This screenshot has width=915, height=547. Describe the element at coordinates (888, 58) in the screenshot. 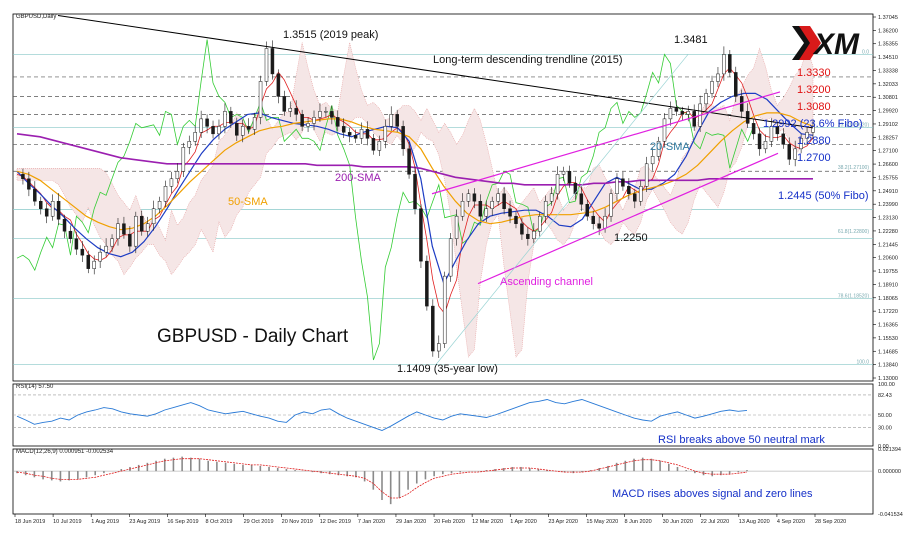

I see `price-tick-label: 1.34510` at that location.